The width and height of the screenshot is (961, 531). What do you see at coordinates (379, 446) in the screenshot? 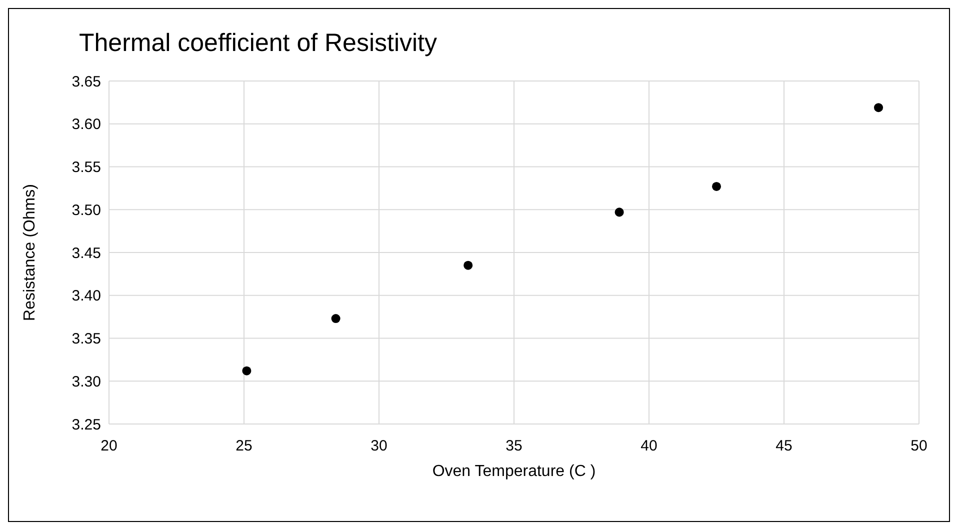
I see `x-tick-label: 30` at bounding box center [379, 446].